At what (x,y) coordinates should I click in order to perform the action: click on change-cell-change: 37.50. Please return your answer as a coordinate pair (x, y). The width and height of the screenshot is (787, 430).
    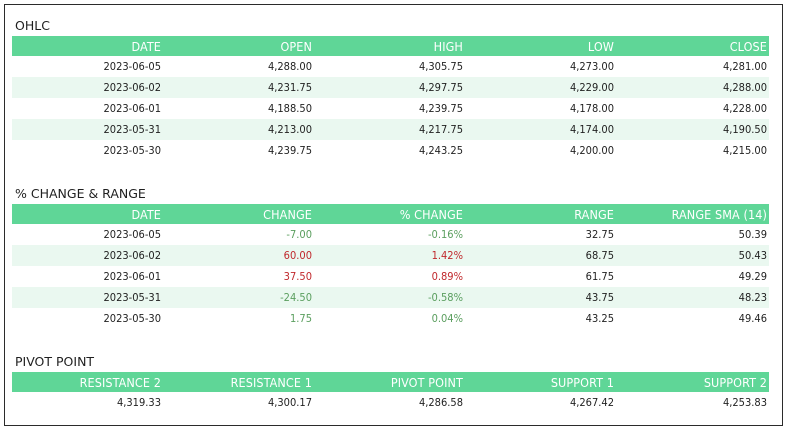
    Looking at the image, I should click on (297, 276).